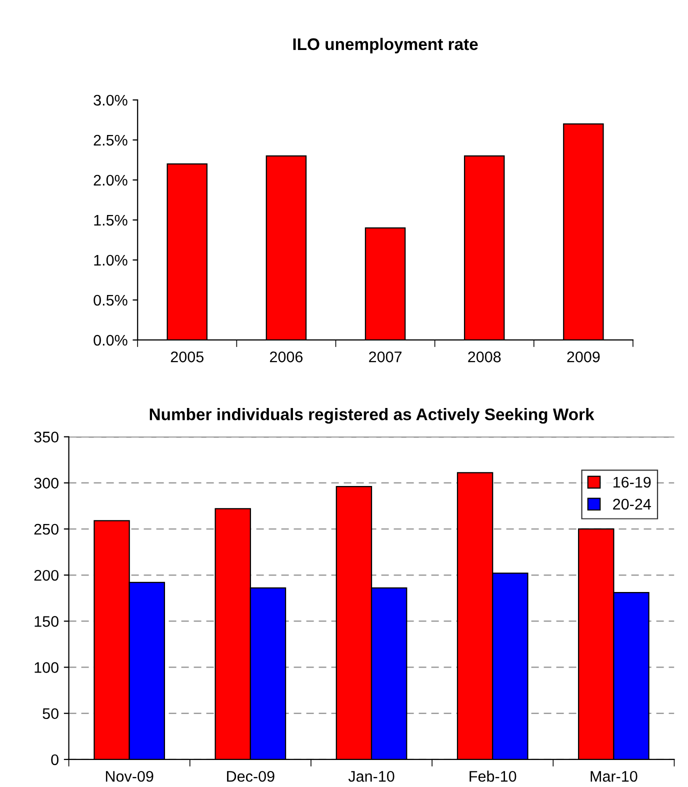  Describe the element at coordinates (372, 416) in the screenshot. I see `chart-title: Number individuals registered as Actively Seeking Work` at that location.